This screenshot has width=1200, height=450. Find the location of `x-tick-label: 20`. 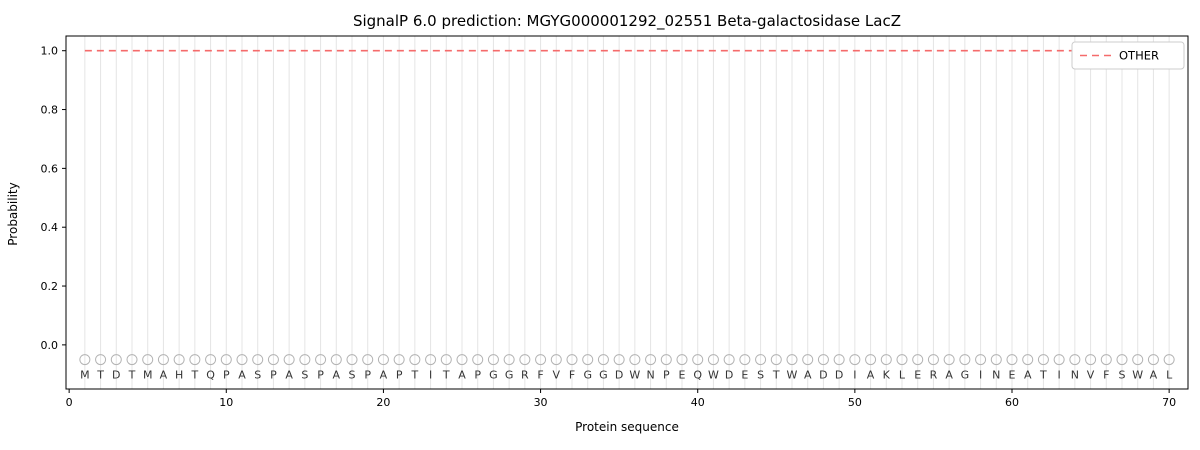

x-tick-label: 20 is located at coordinates (383, 402).